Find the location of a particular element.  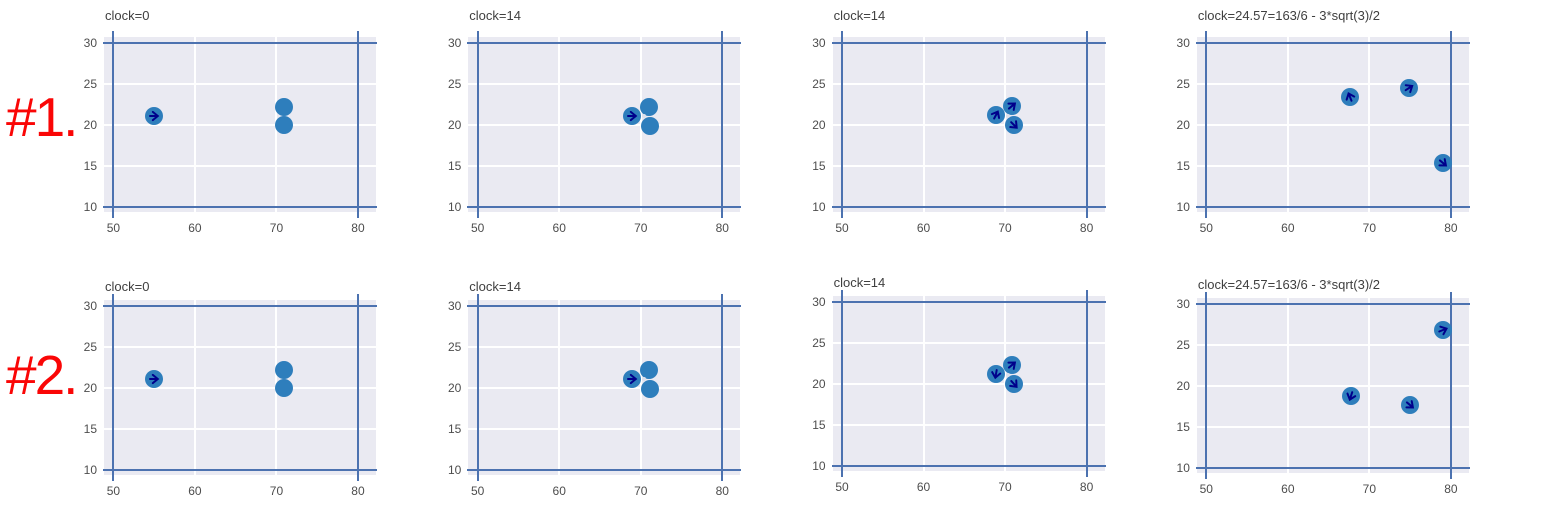

plot-title: clock=24.57=163/6 - 3*sqrt(3)/2 is located at coordinates (1288, 284).